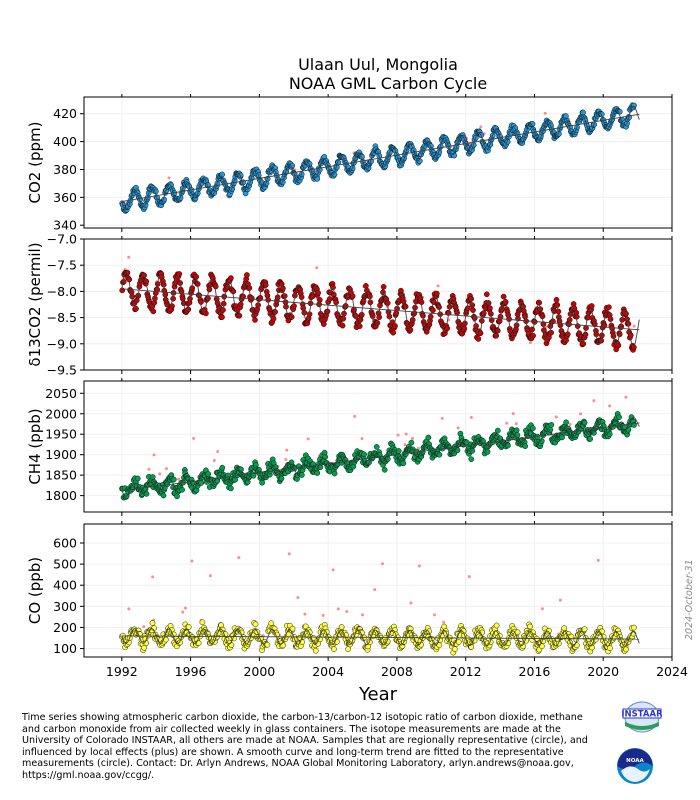  Describe the element at coordinates (603, 671) in the screenshot. I see `x-tick-label: 2020` at that location.